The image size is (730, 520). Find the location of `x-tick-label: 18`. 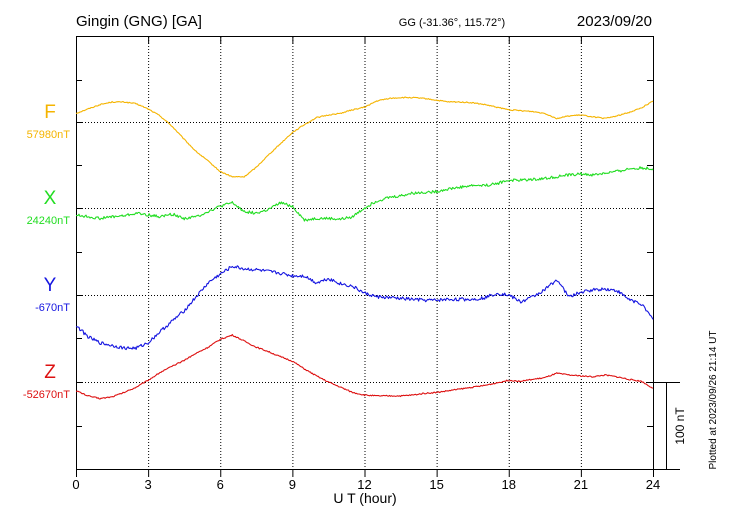

x-tick-label: 18 is located at coordinates (509, 484).